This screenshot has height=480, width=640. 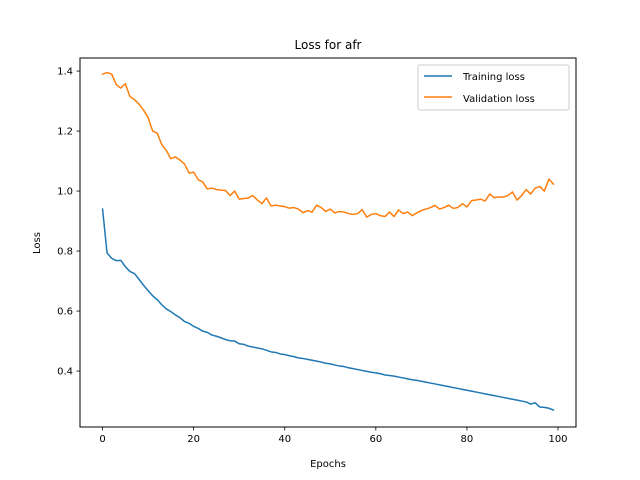 I want to click on legend: Training loss Validation loss, so click(x=493, y=87).